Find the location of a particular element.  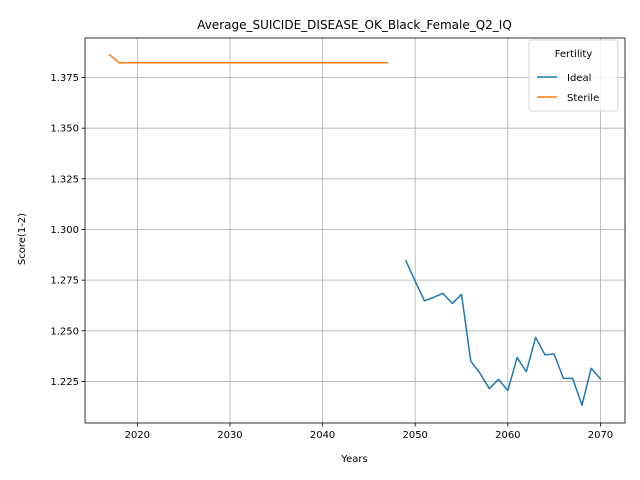

x-axis-label: Years is located at coordinates (353, 459).